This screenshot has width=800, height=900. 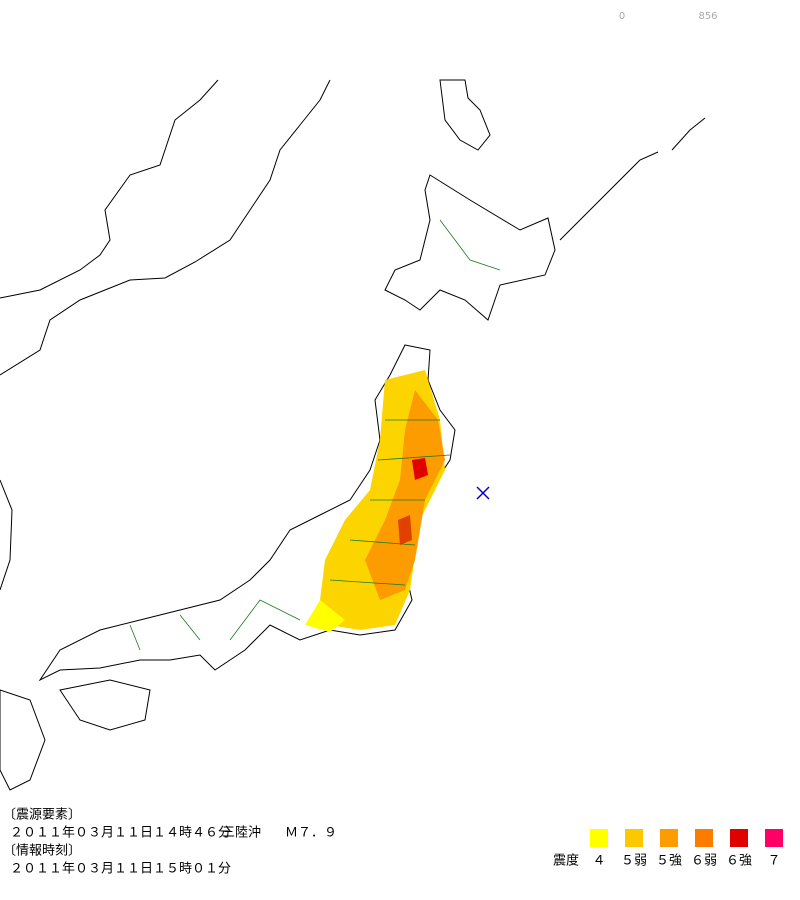 I want to click on hypocenter-time: ２０１１年０３月１１日１４時４６分, so click(x=120, y=833).